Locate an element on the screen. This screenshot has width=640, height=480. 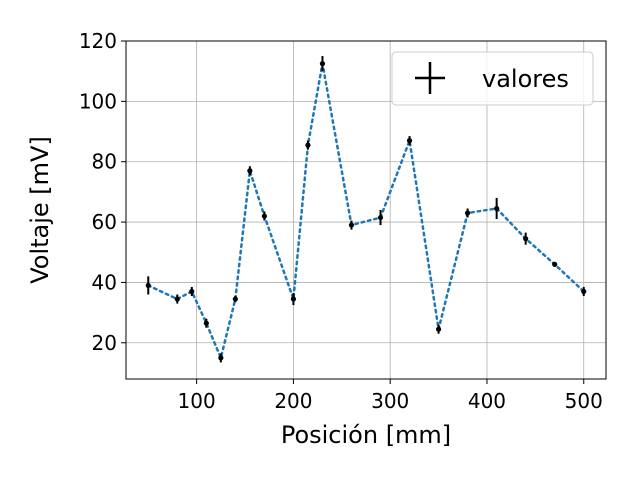
y-axis-title: Voltaje [mV] is located at coordinates (40, 210).